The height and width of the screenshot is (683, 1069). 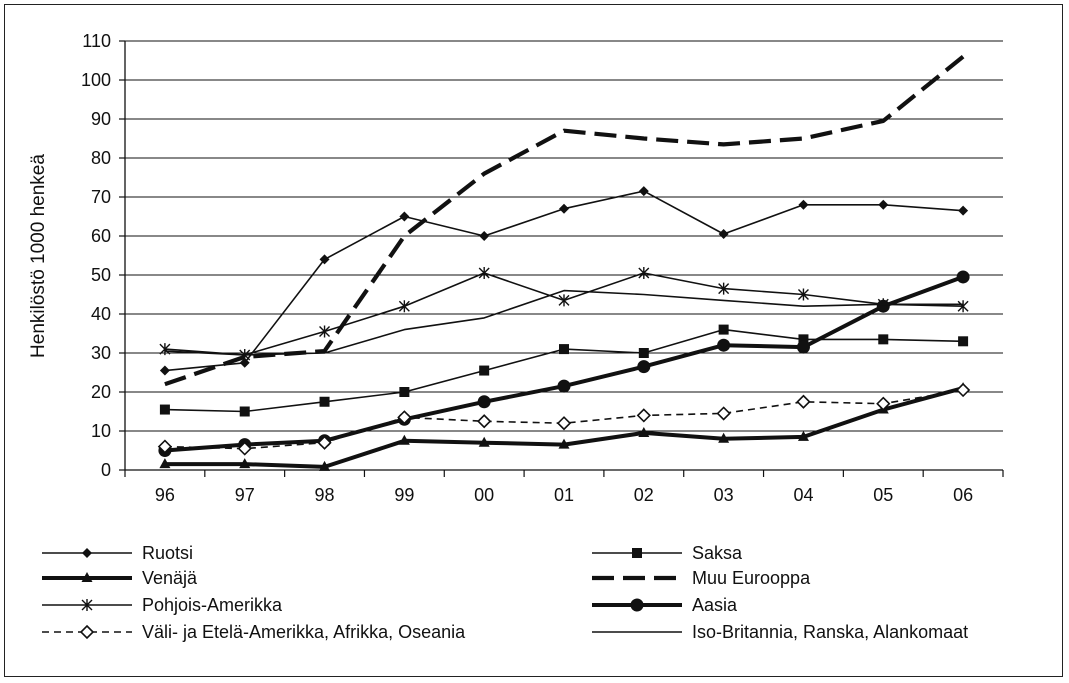 What do you see at coordinates (101, 236) in the screenshot?
I see `y-tick-label: 60` at bounding box center [101, 236].